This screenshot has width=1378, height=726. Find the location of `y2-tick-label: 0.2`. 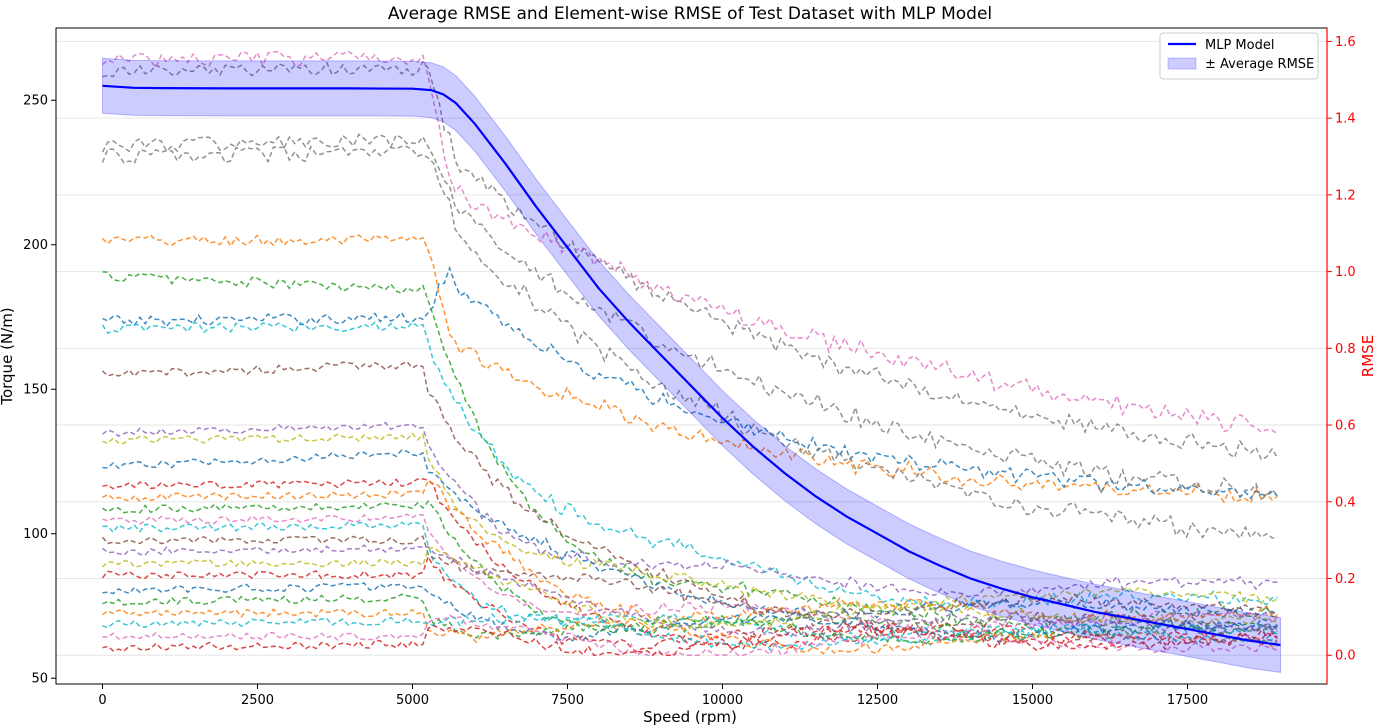

y2-tick-label: 0.2 is located at coordinates (1345, 579).